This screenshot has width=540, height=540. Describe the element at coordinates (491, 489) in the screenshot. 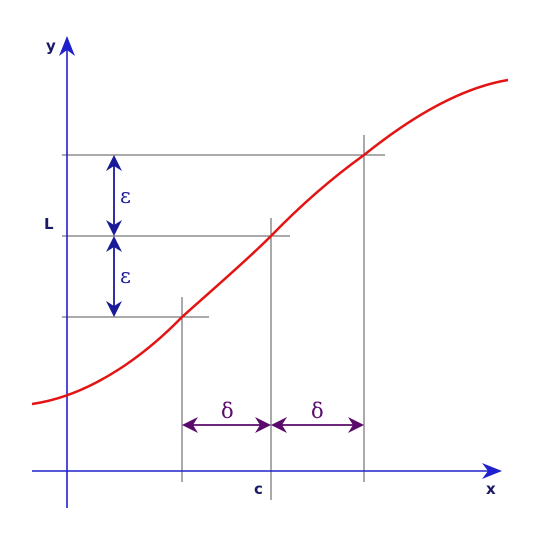

I see `x-axis-label: x` at that location.